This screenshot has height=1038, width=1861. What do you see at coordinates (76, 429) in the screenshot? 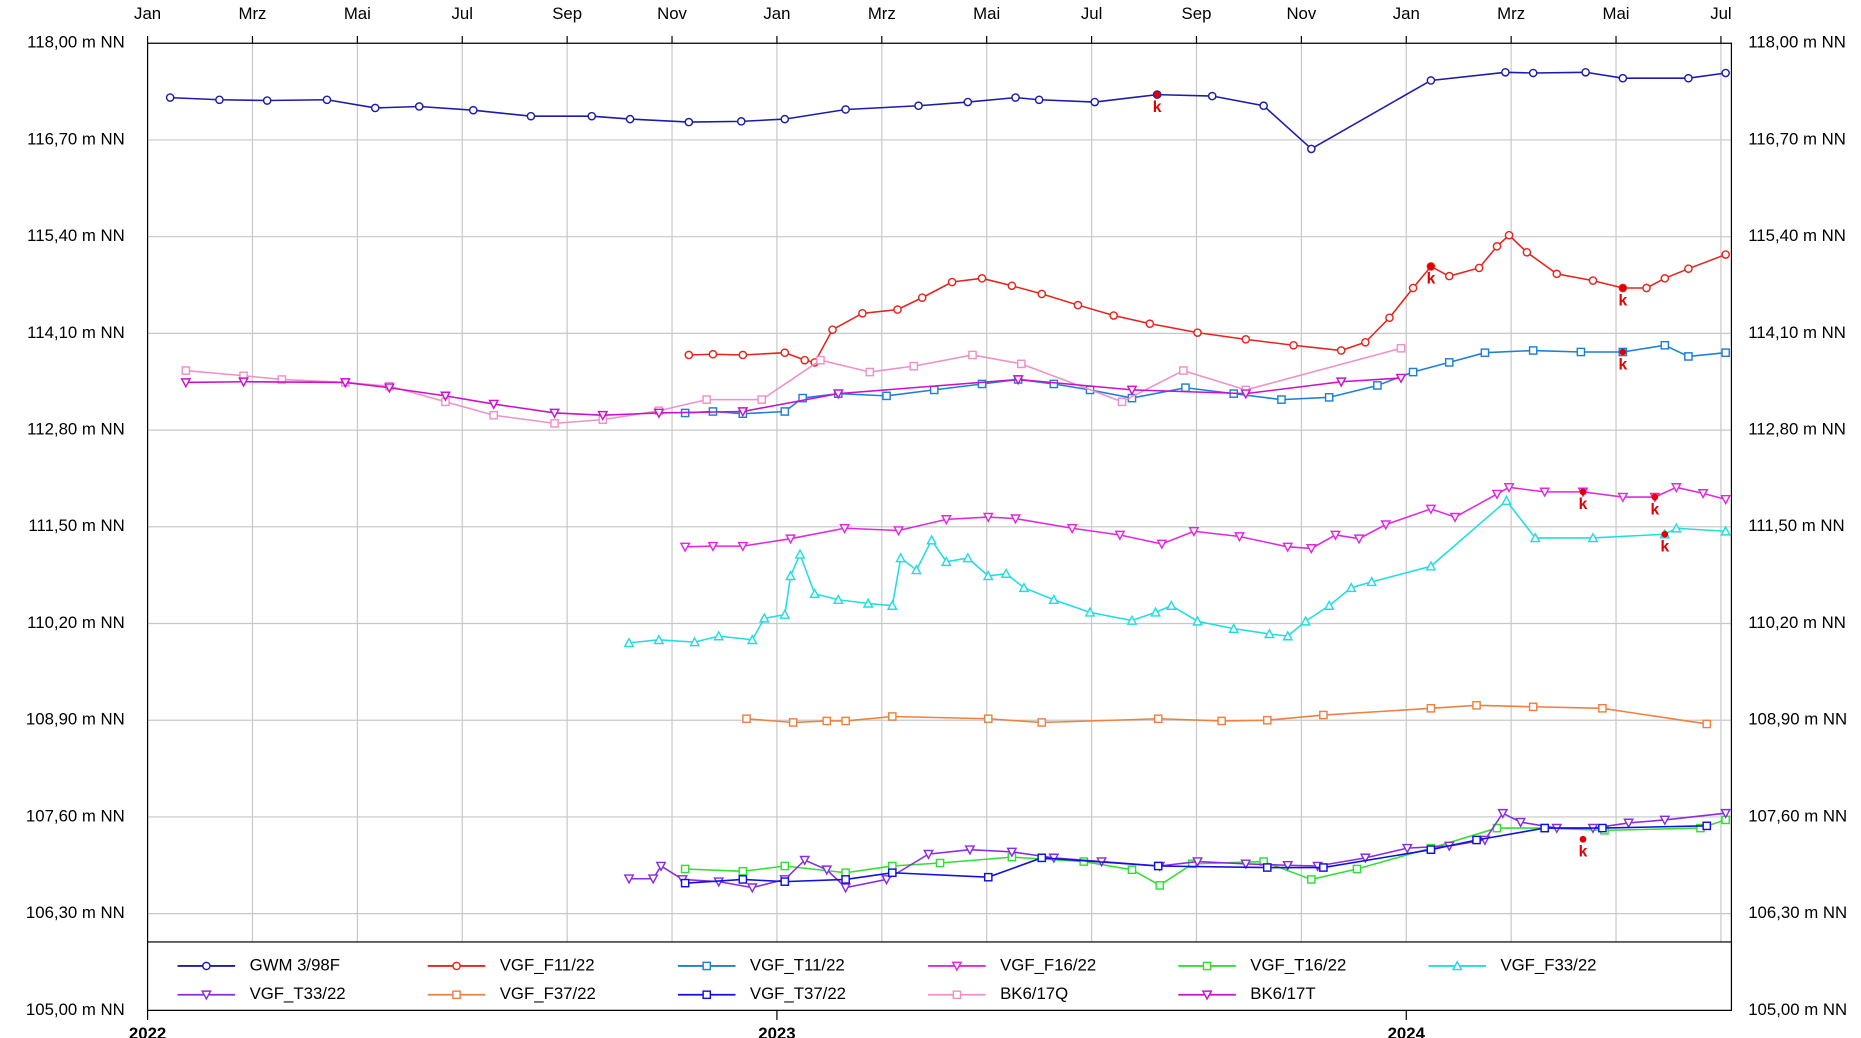
I see `y-tick-label: 112,80 m NN` at bounding box center [76, 429].